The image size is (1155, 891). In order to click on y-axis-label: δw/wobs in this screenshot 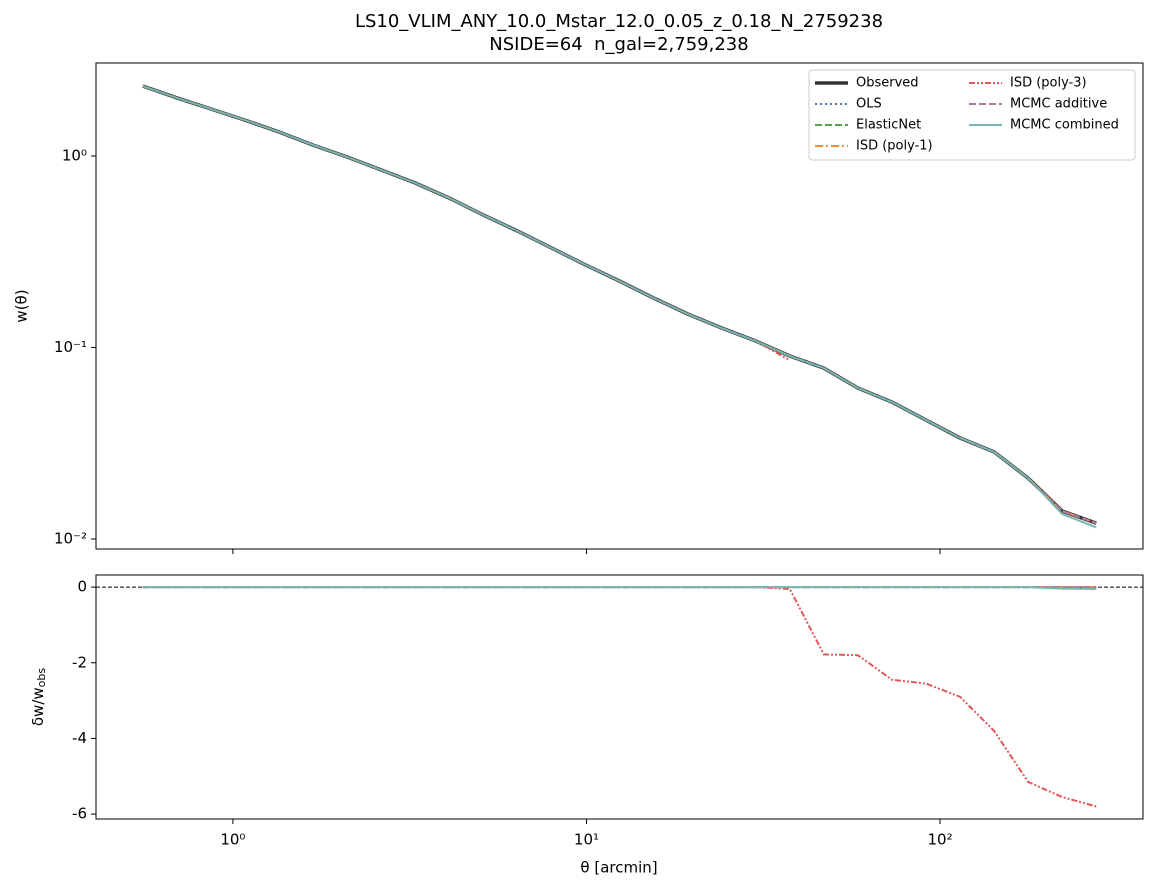, I will do `click(39, 697)`.